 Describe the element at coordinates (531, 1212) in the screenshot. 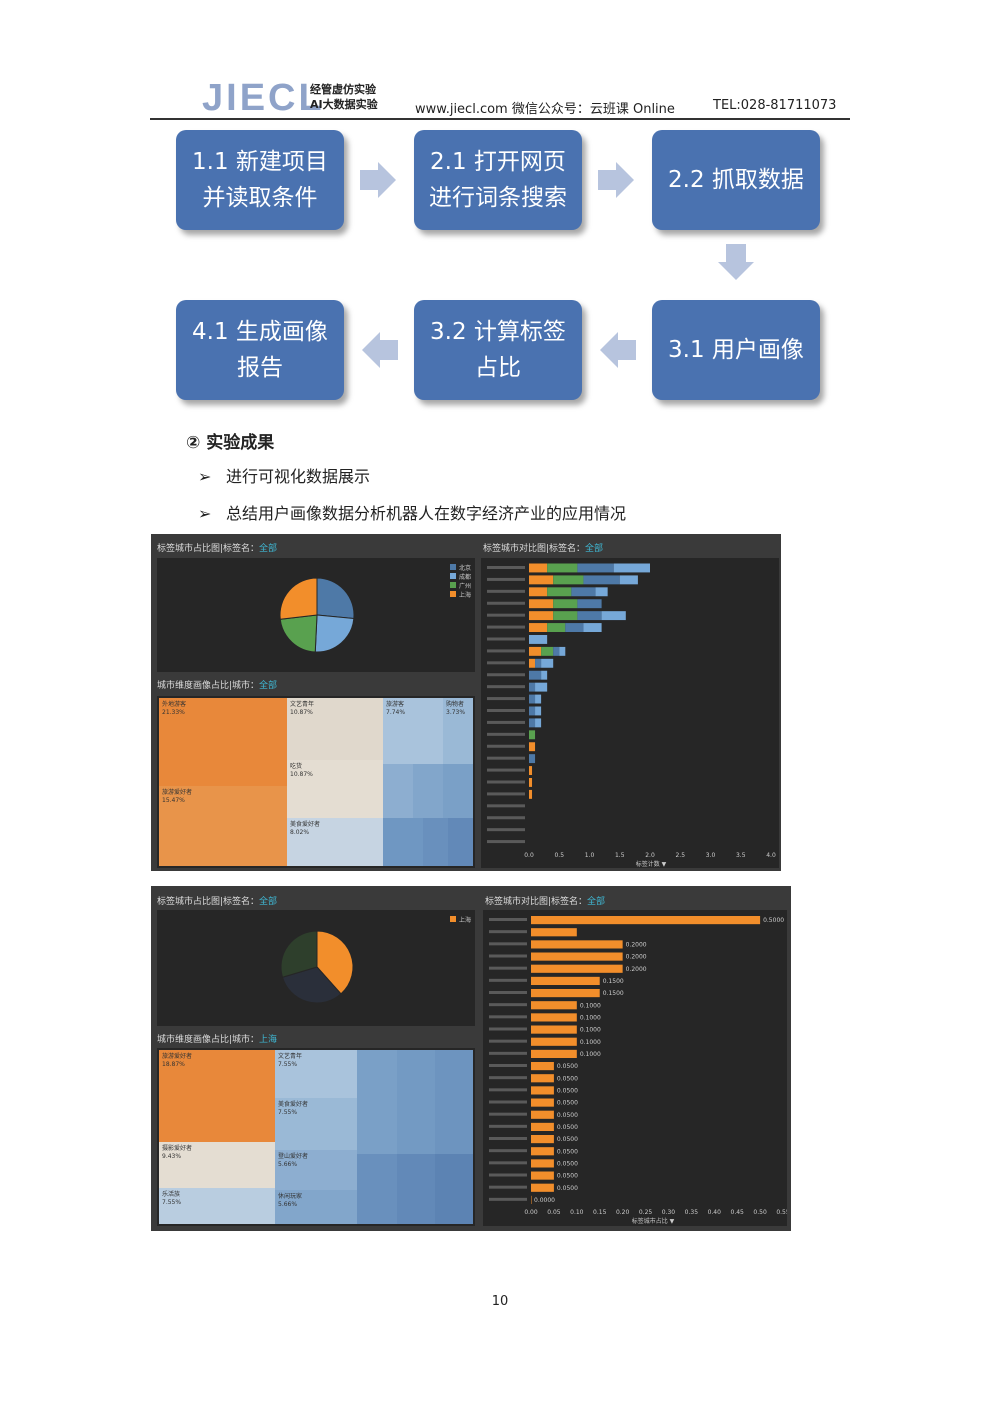

I see `x-tick-label: 0.00` at that location.